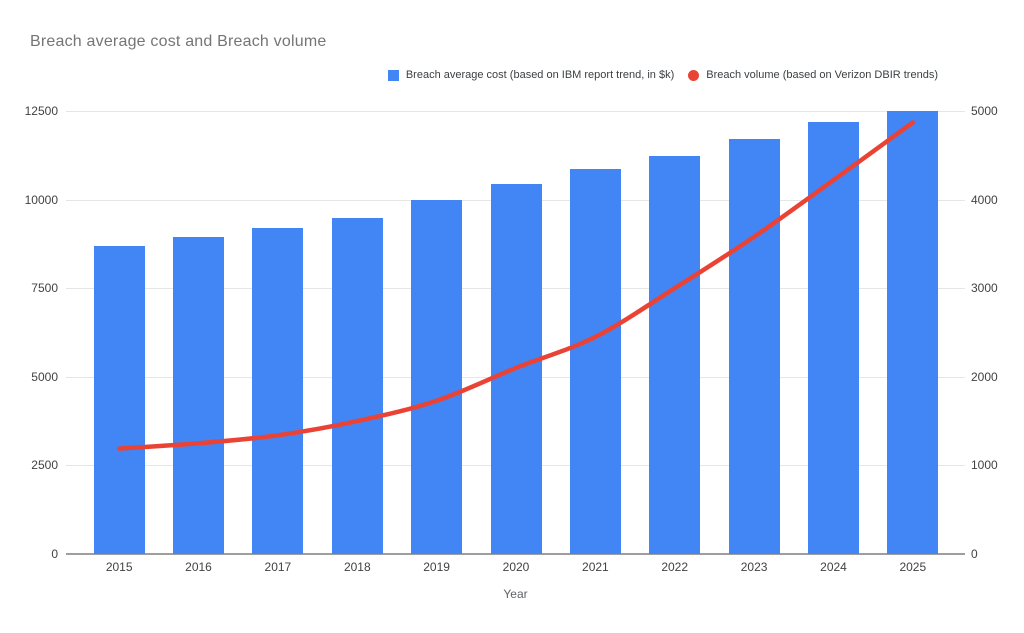 The width and height of the screenshot is (1024, 633). Describe the element at coordinates (675, 567) in the screenshot. I see `x-axis-tick-label: 2022` at that location.